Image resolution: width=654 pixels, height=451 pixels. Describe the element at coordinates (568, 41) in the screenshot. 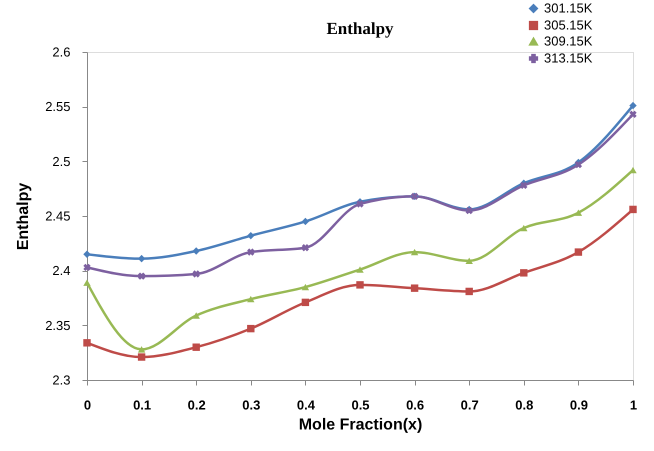

I see `legend-label: 309.15K` at that location.